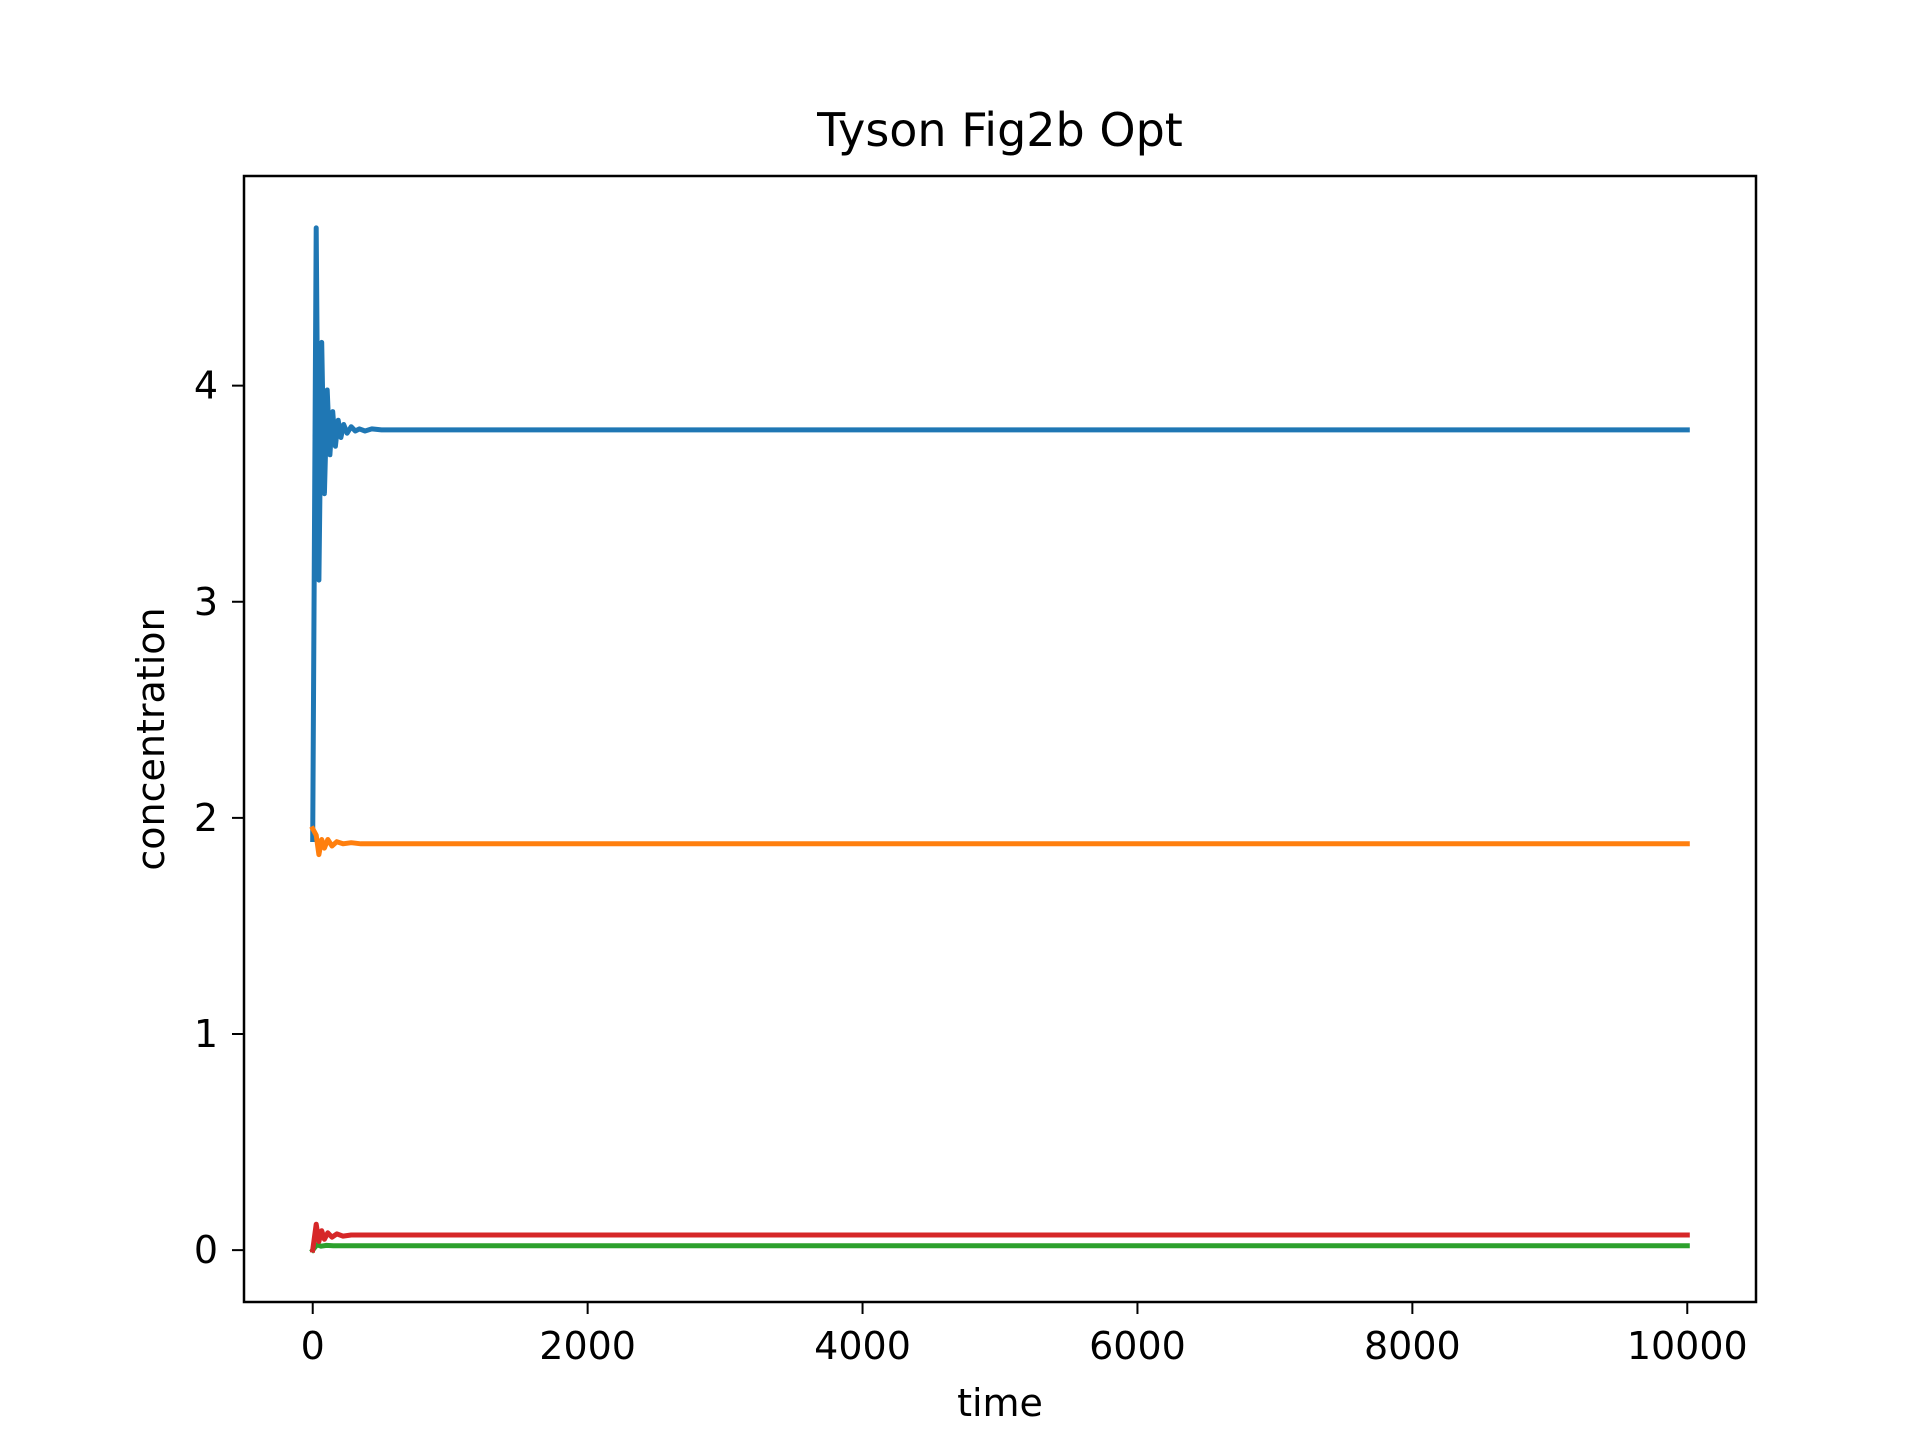 The width and height of the screenshot is (1920, 1440). Describe the element at coordinates (587, 1346) in the screenshot. I see `x-tick-label: 2000` at that location.